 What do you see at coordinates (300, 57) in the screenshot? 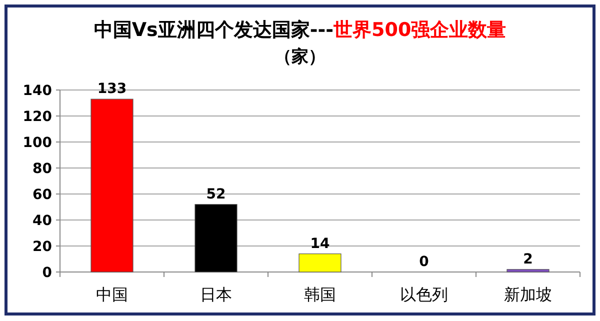
I see `text: （家）` at bounding box center [300, 57].